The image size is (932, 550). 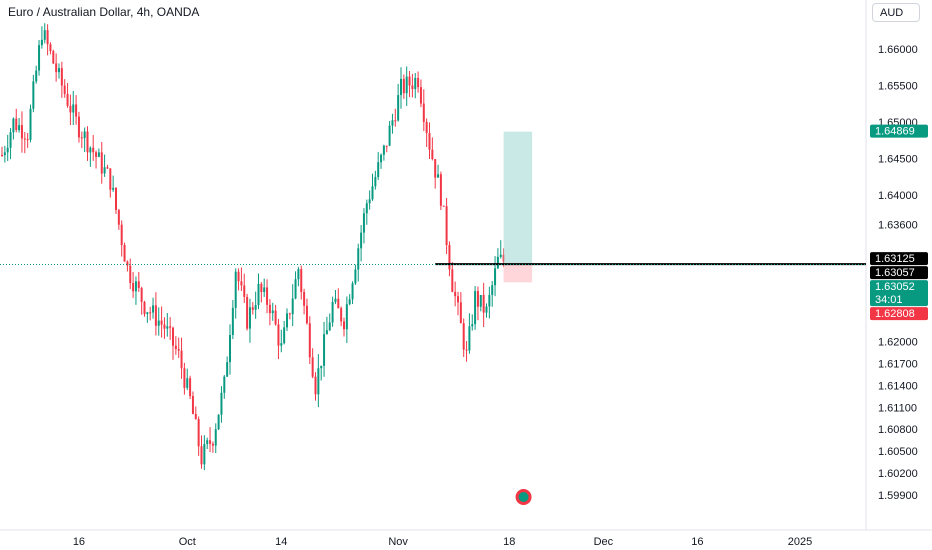 What do you see at coordinates (398, 542) in the screenshot?
I see `x-tick-label: Nov` at bounding box center [398, 542].